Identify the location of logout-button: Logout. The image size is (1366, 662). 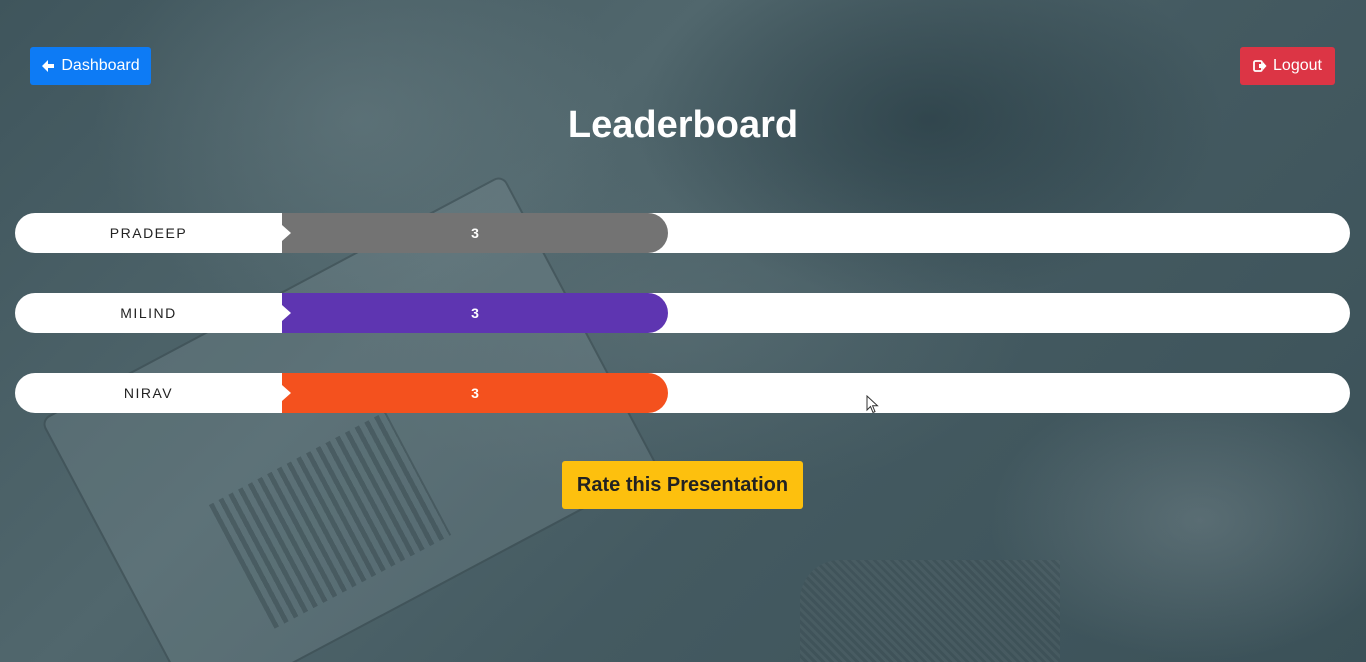
(1287, 66).